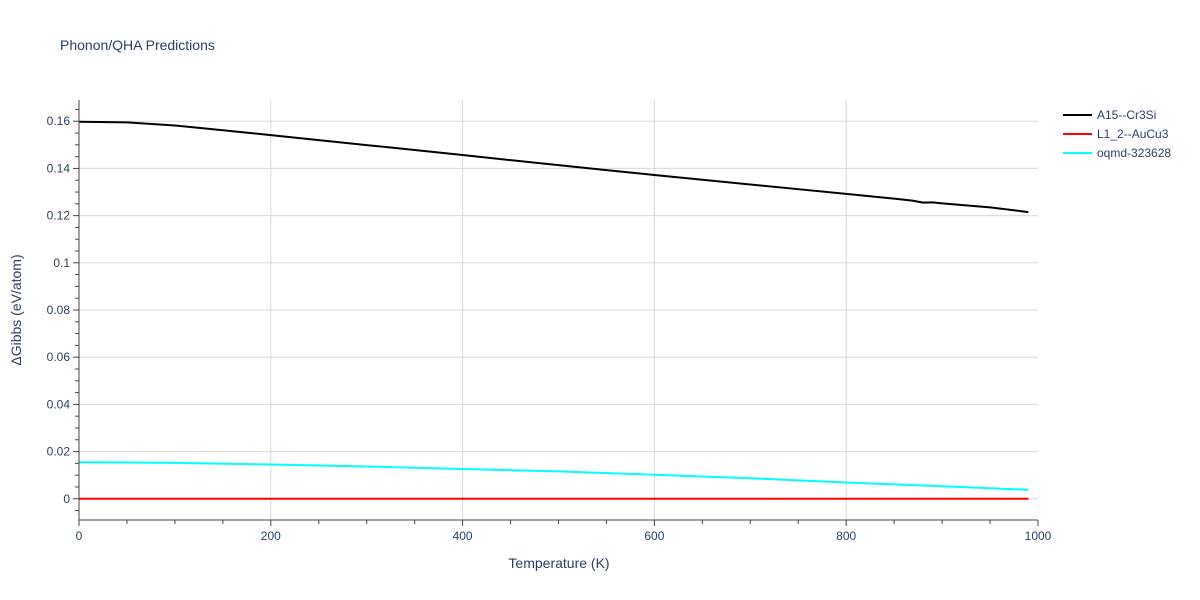  Describe the element at coordinates (61, 263) in the screenshot. I see `y-tick-label: 0.1` at that location.